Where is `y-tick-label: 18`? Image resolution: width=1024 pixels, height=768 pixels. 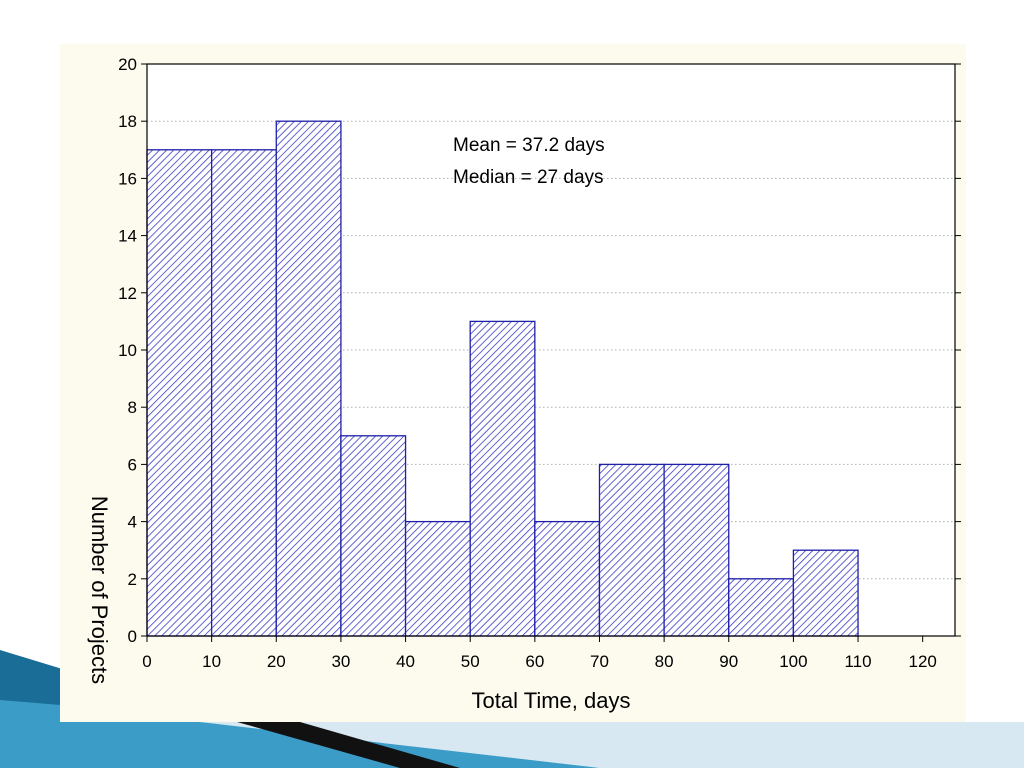
y-tick-label: 18 is located at coordinates (127, 121).